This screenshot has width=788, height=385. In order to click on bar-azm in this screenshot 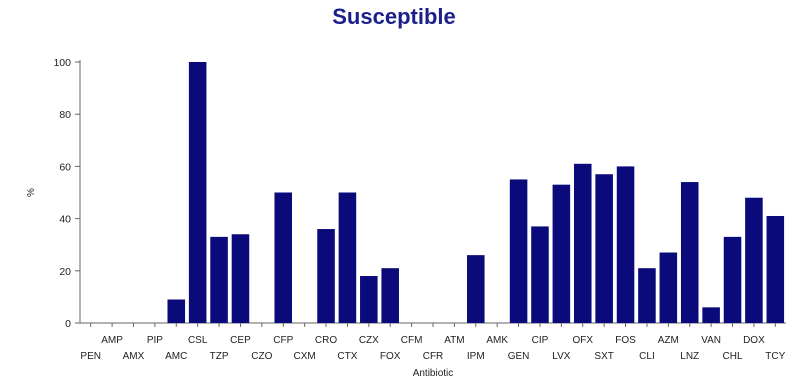, I will do `click(668, 287)`.